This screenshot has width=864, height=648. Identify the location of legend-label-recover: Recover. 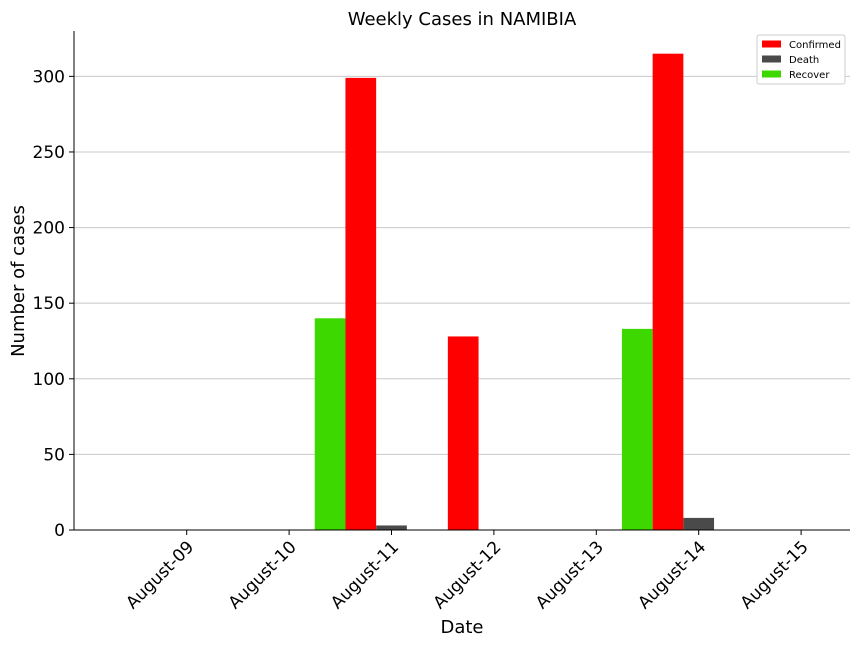
(809, 75).